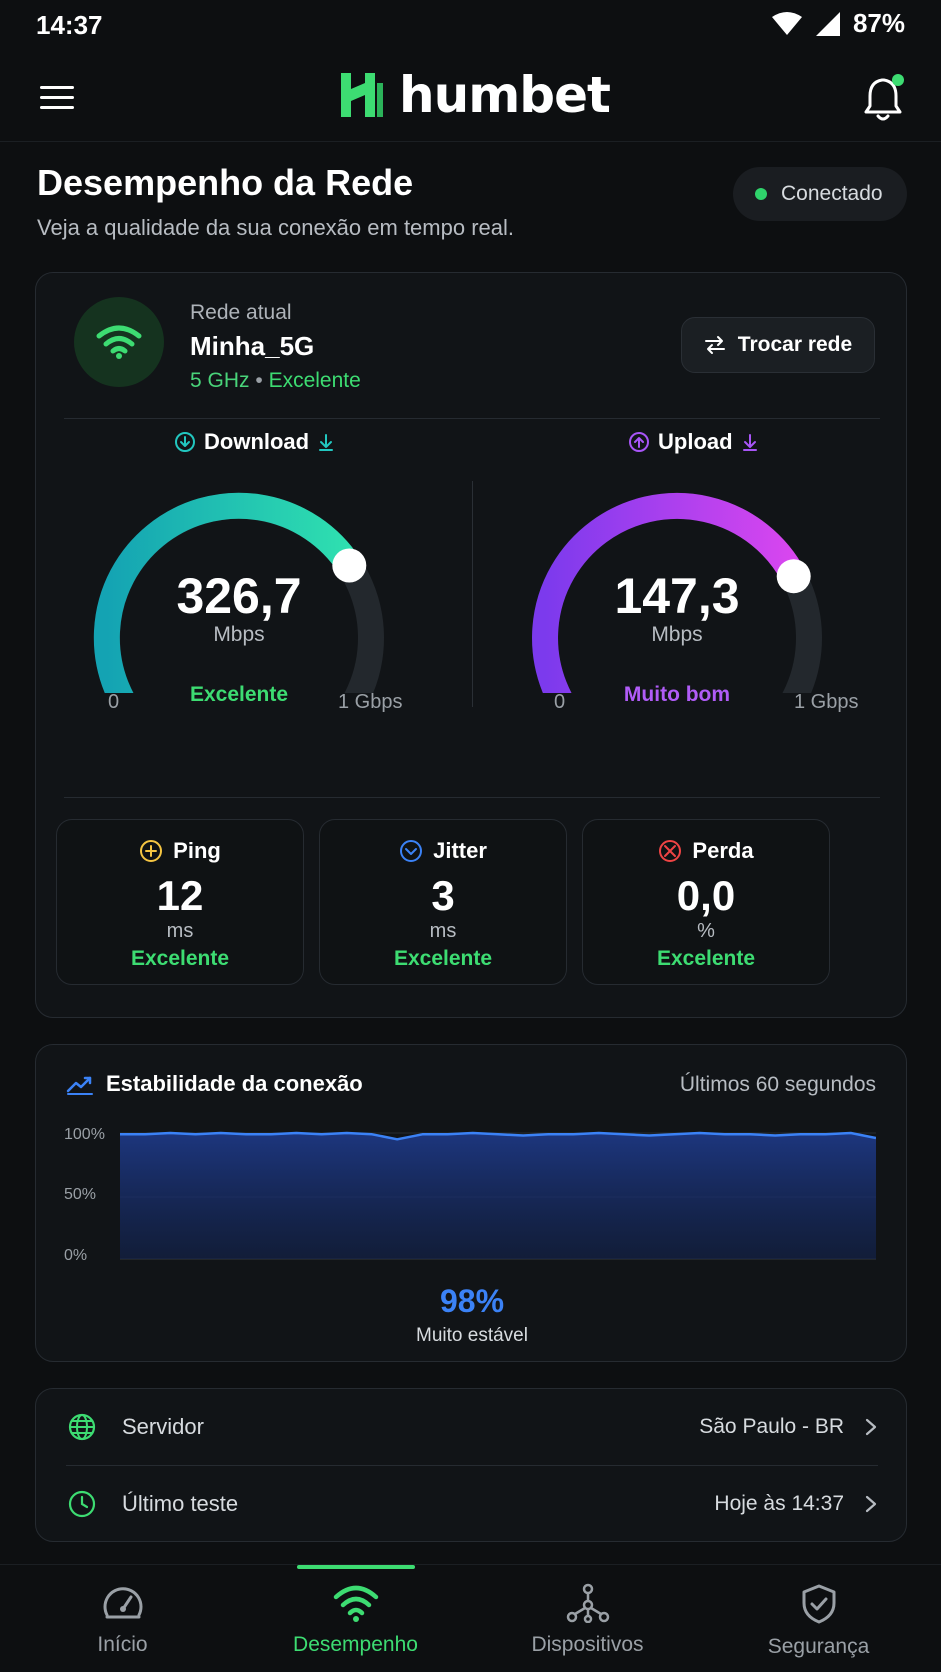  I want to click on row-divider, so click(472, 1465).